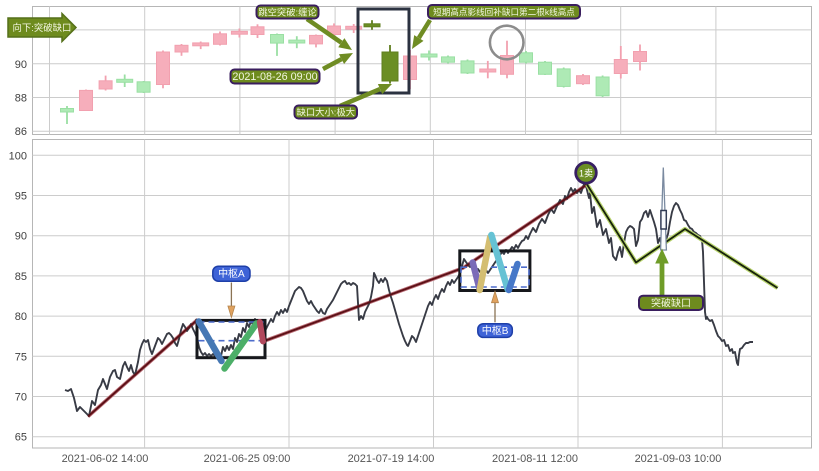 The width and height of the screenshot is (819, 471). Describe the element at coordinates (21, 197) in the screenshot. I see `svg-text: 95` at that location.